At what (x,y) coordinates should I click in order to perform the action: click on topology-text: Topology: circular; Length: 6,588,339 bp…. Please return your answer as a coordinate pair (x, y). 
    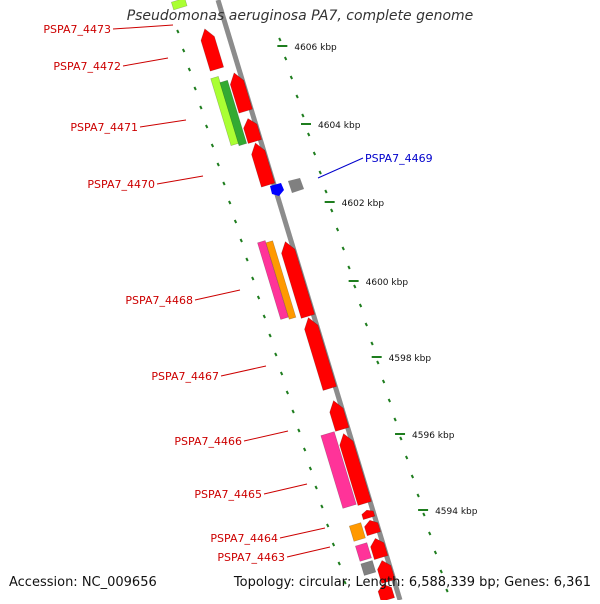
    Looking at the image, I should click on (412, 582).